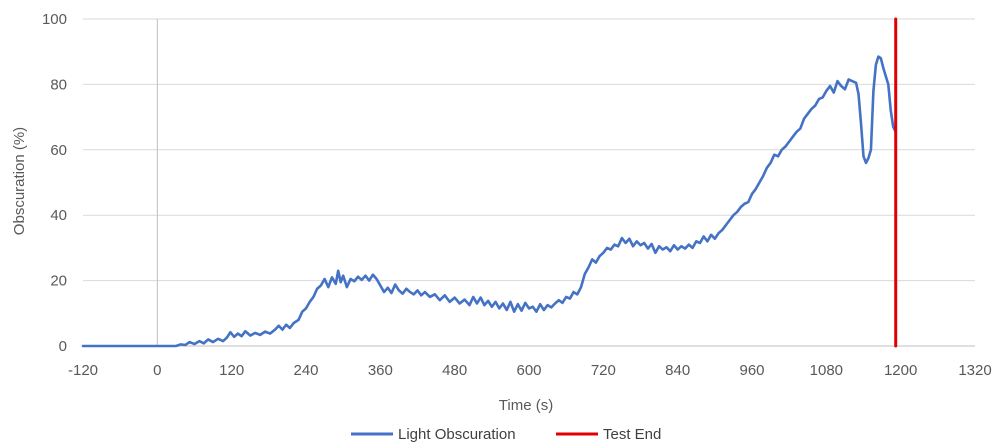 The width and height of the screenshot is (997, 445). Describe the element at coordinates (603, 370) in the screenshot. I see `x-tick-label: 720` at that location.